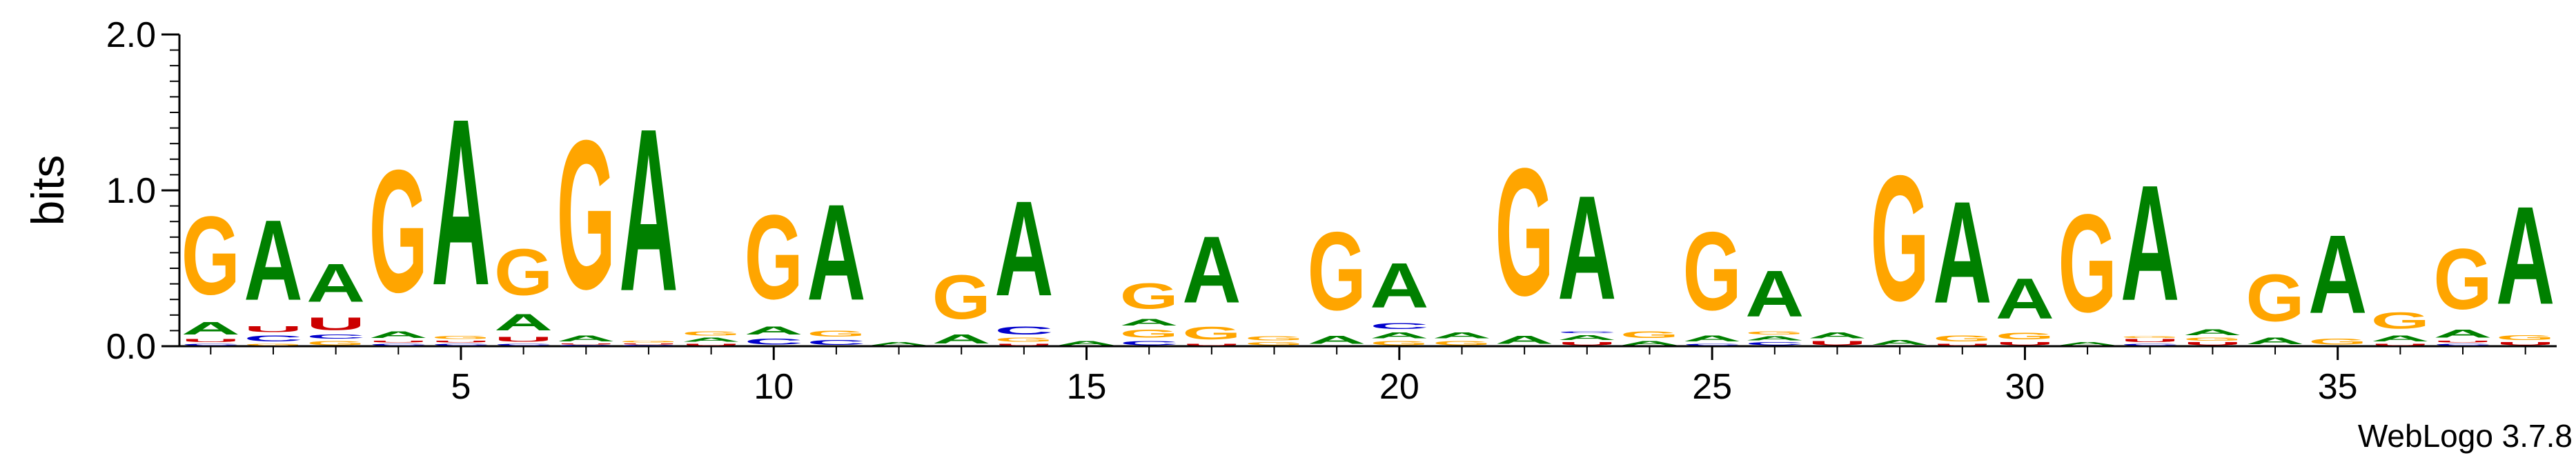  Describe the element at coordinates (1149, 343) in the screenshot. I see `letter-C-pos-16: C` at that location.